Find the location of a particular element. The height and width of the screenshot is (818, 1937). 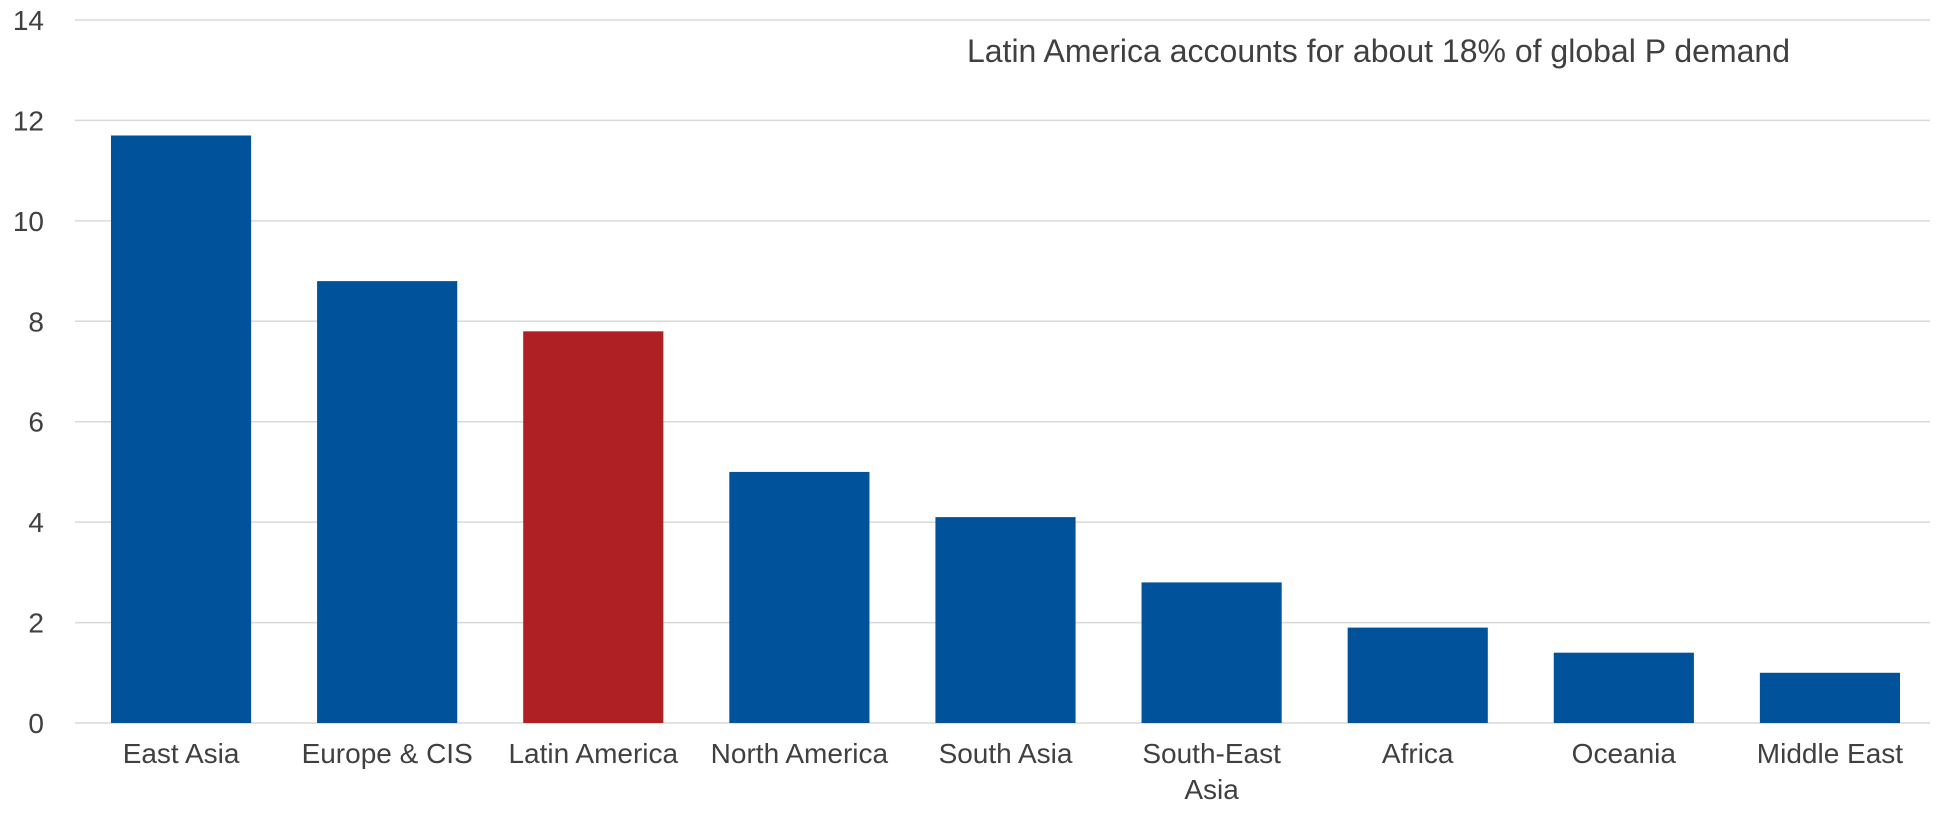

bar-oceania is located at coordinates (1623, 687).